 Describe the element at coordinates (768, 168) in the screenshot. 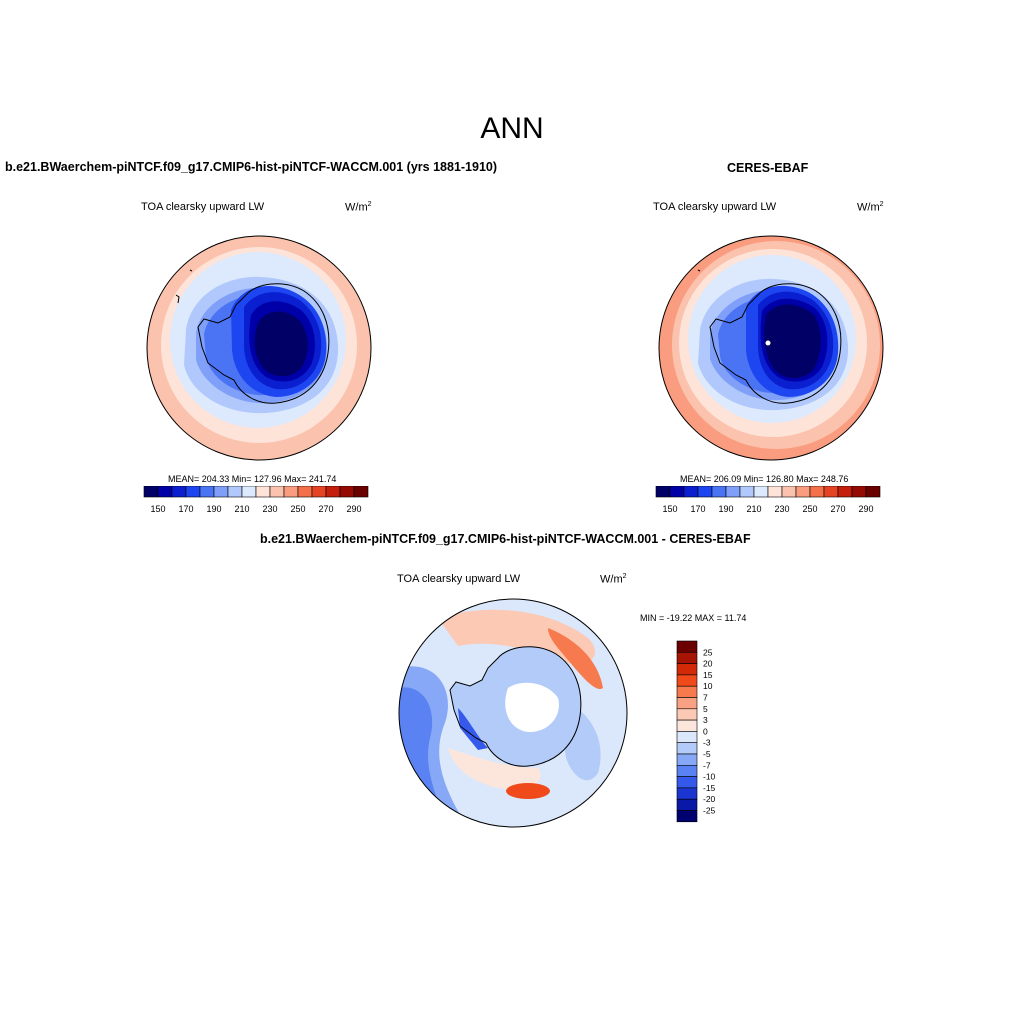

I see `obs-panel-title: CERES-EBAF` at that location.